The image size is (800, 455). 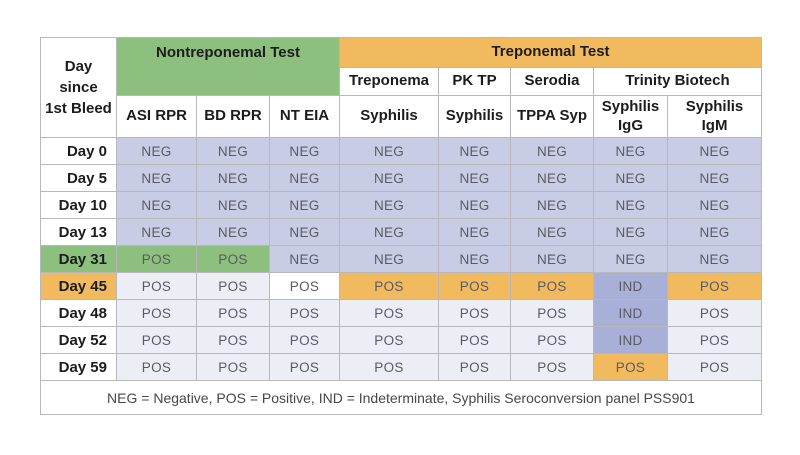 I want to click on day-label-cell: Day 5, so click(x=78, y=178).